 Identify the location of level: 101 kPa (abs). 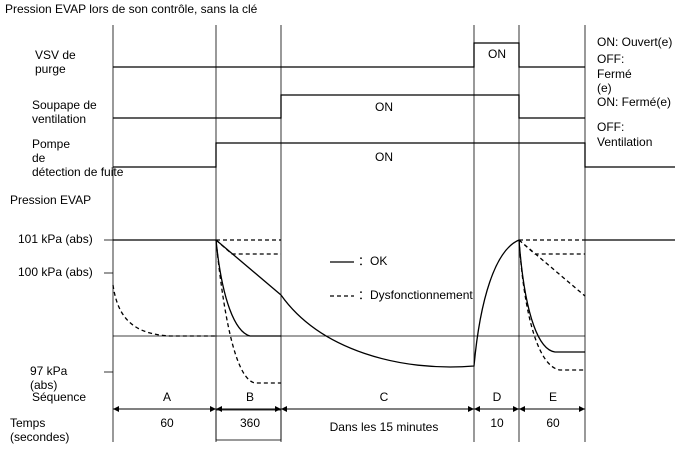
(55, 239).